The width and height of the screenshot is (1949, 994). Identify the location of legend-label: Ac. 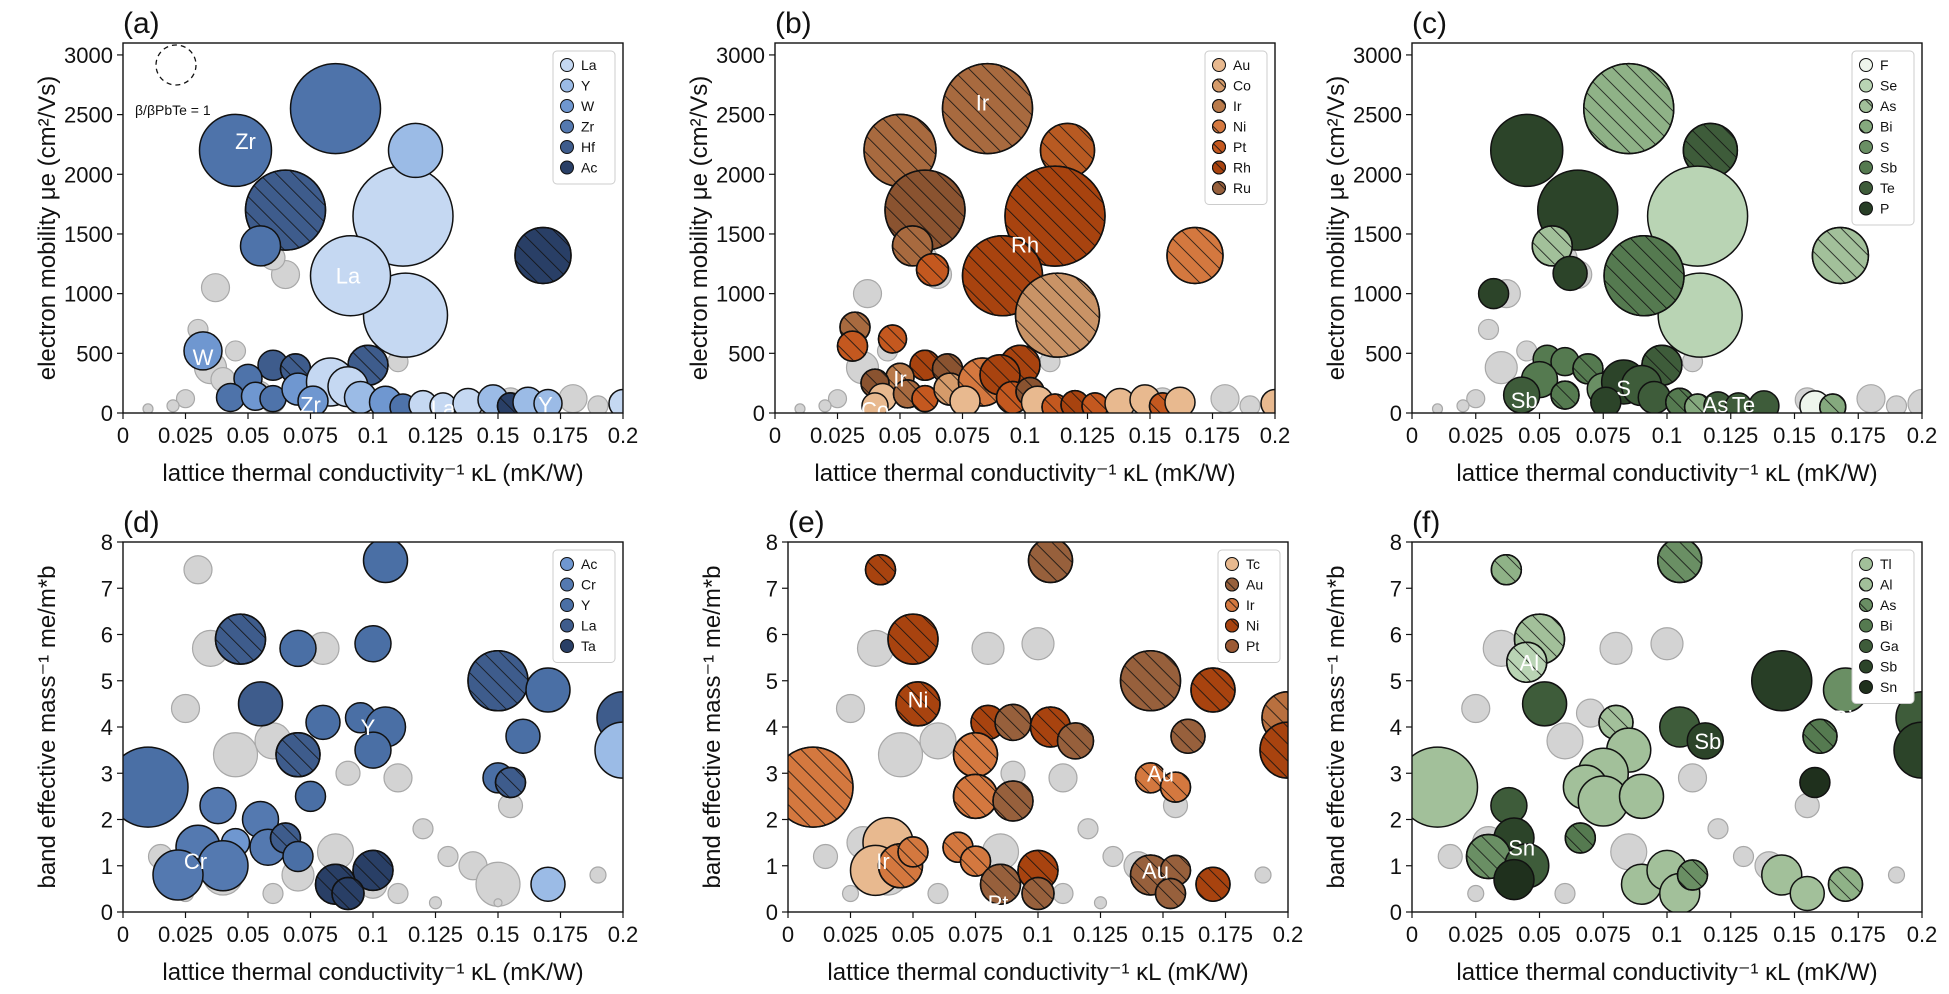
(589, 168).